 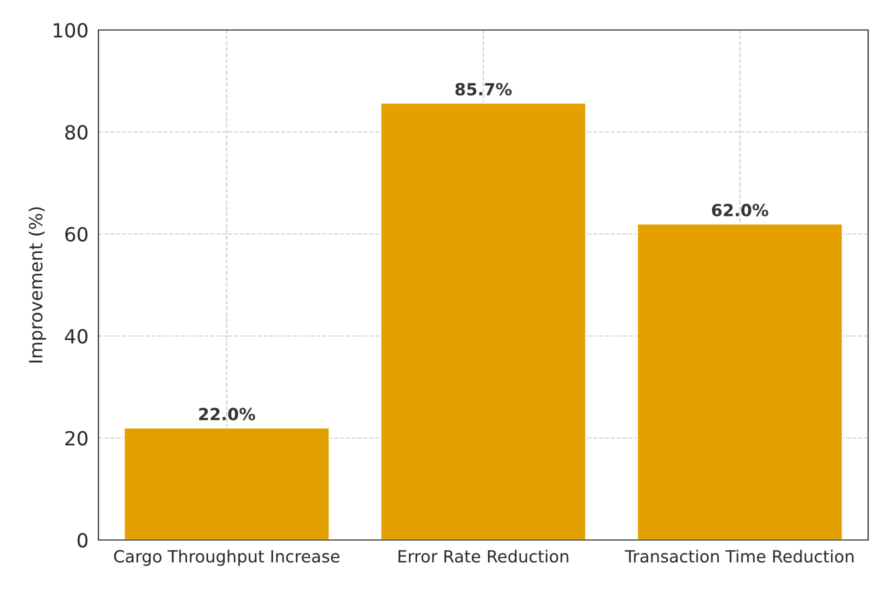 What do you see at coordinates (76, 234) in the screenshot?
I see `y-tick-label: 60` at bounding box center [76, 234].